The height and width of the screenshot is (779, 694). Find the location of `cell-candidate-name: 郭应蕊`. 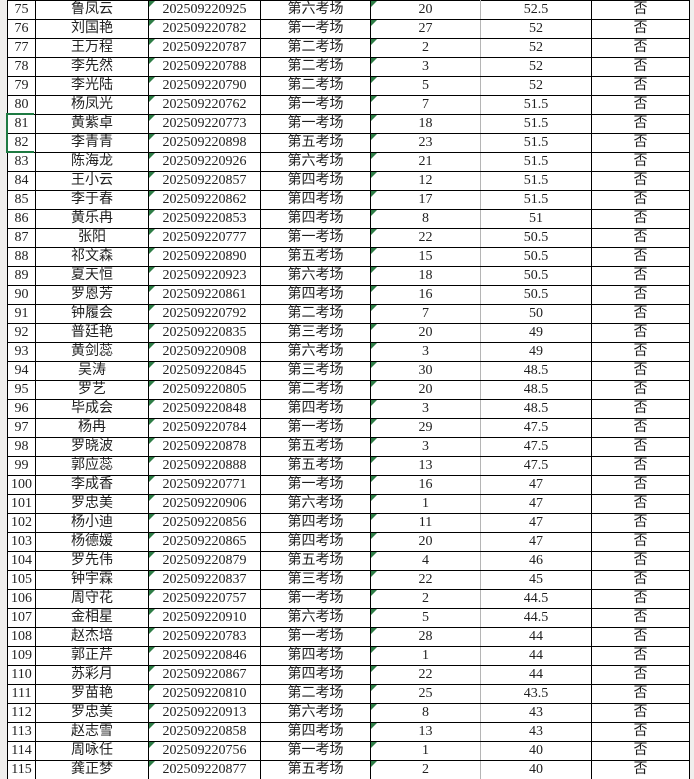

cell-candidate-name: 郭应蕊 is located at coordinates (92, 466).